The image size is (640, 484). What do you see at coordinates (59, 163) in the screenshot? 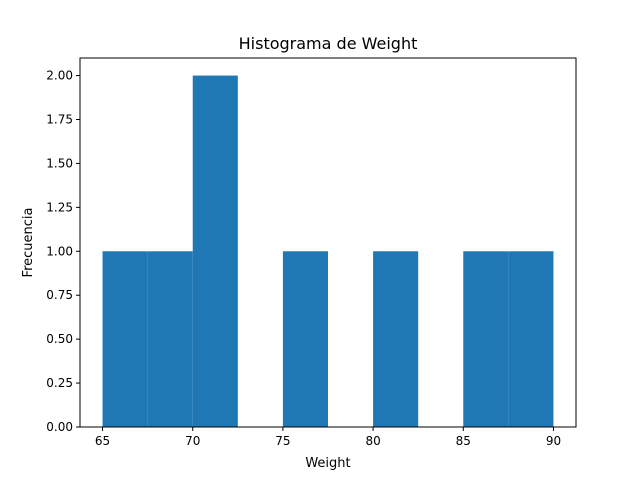
I see `y-tick-label-6: 1.50` at bounding box center [59, 163].